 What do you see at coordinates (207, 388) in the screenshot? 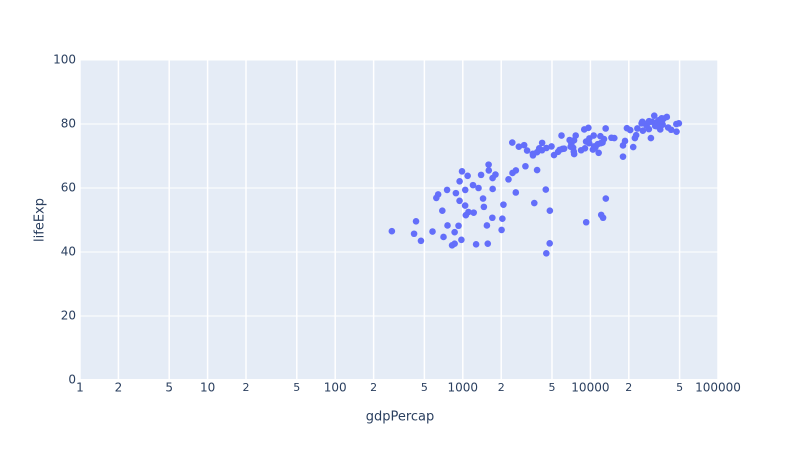
I see `x-tick-label: 10` at bounding box center [207, 388].